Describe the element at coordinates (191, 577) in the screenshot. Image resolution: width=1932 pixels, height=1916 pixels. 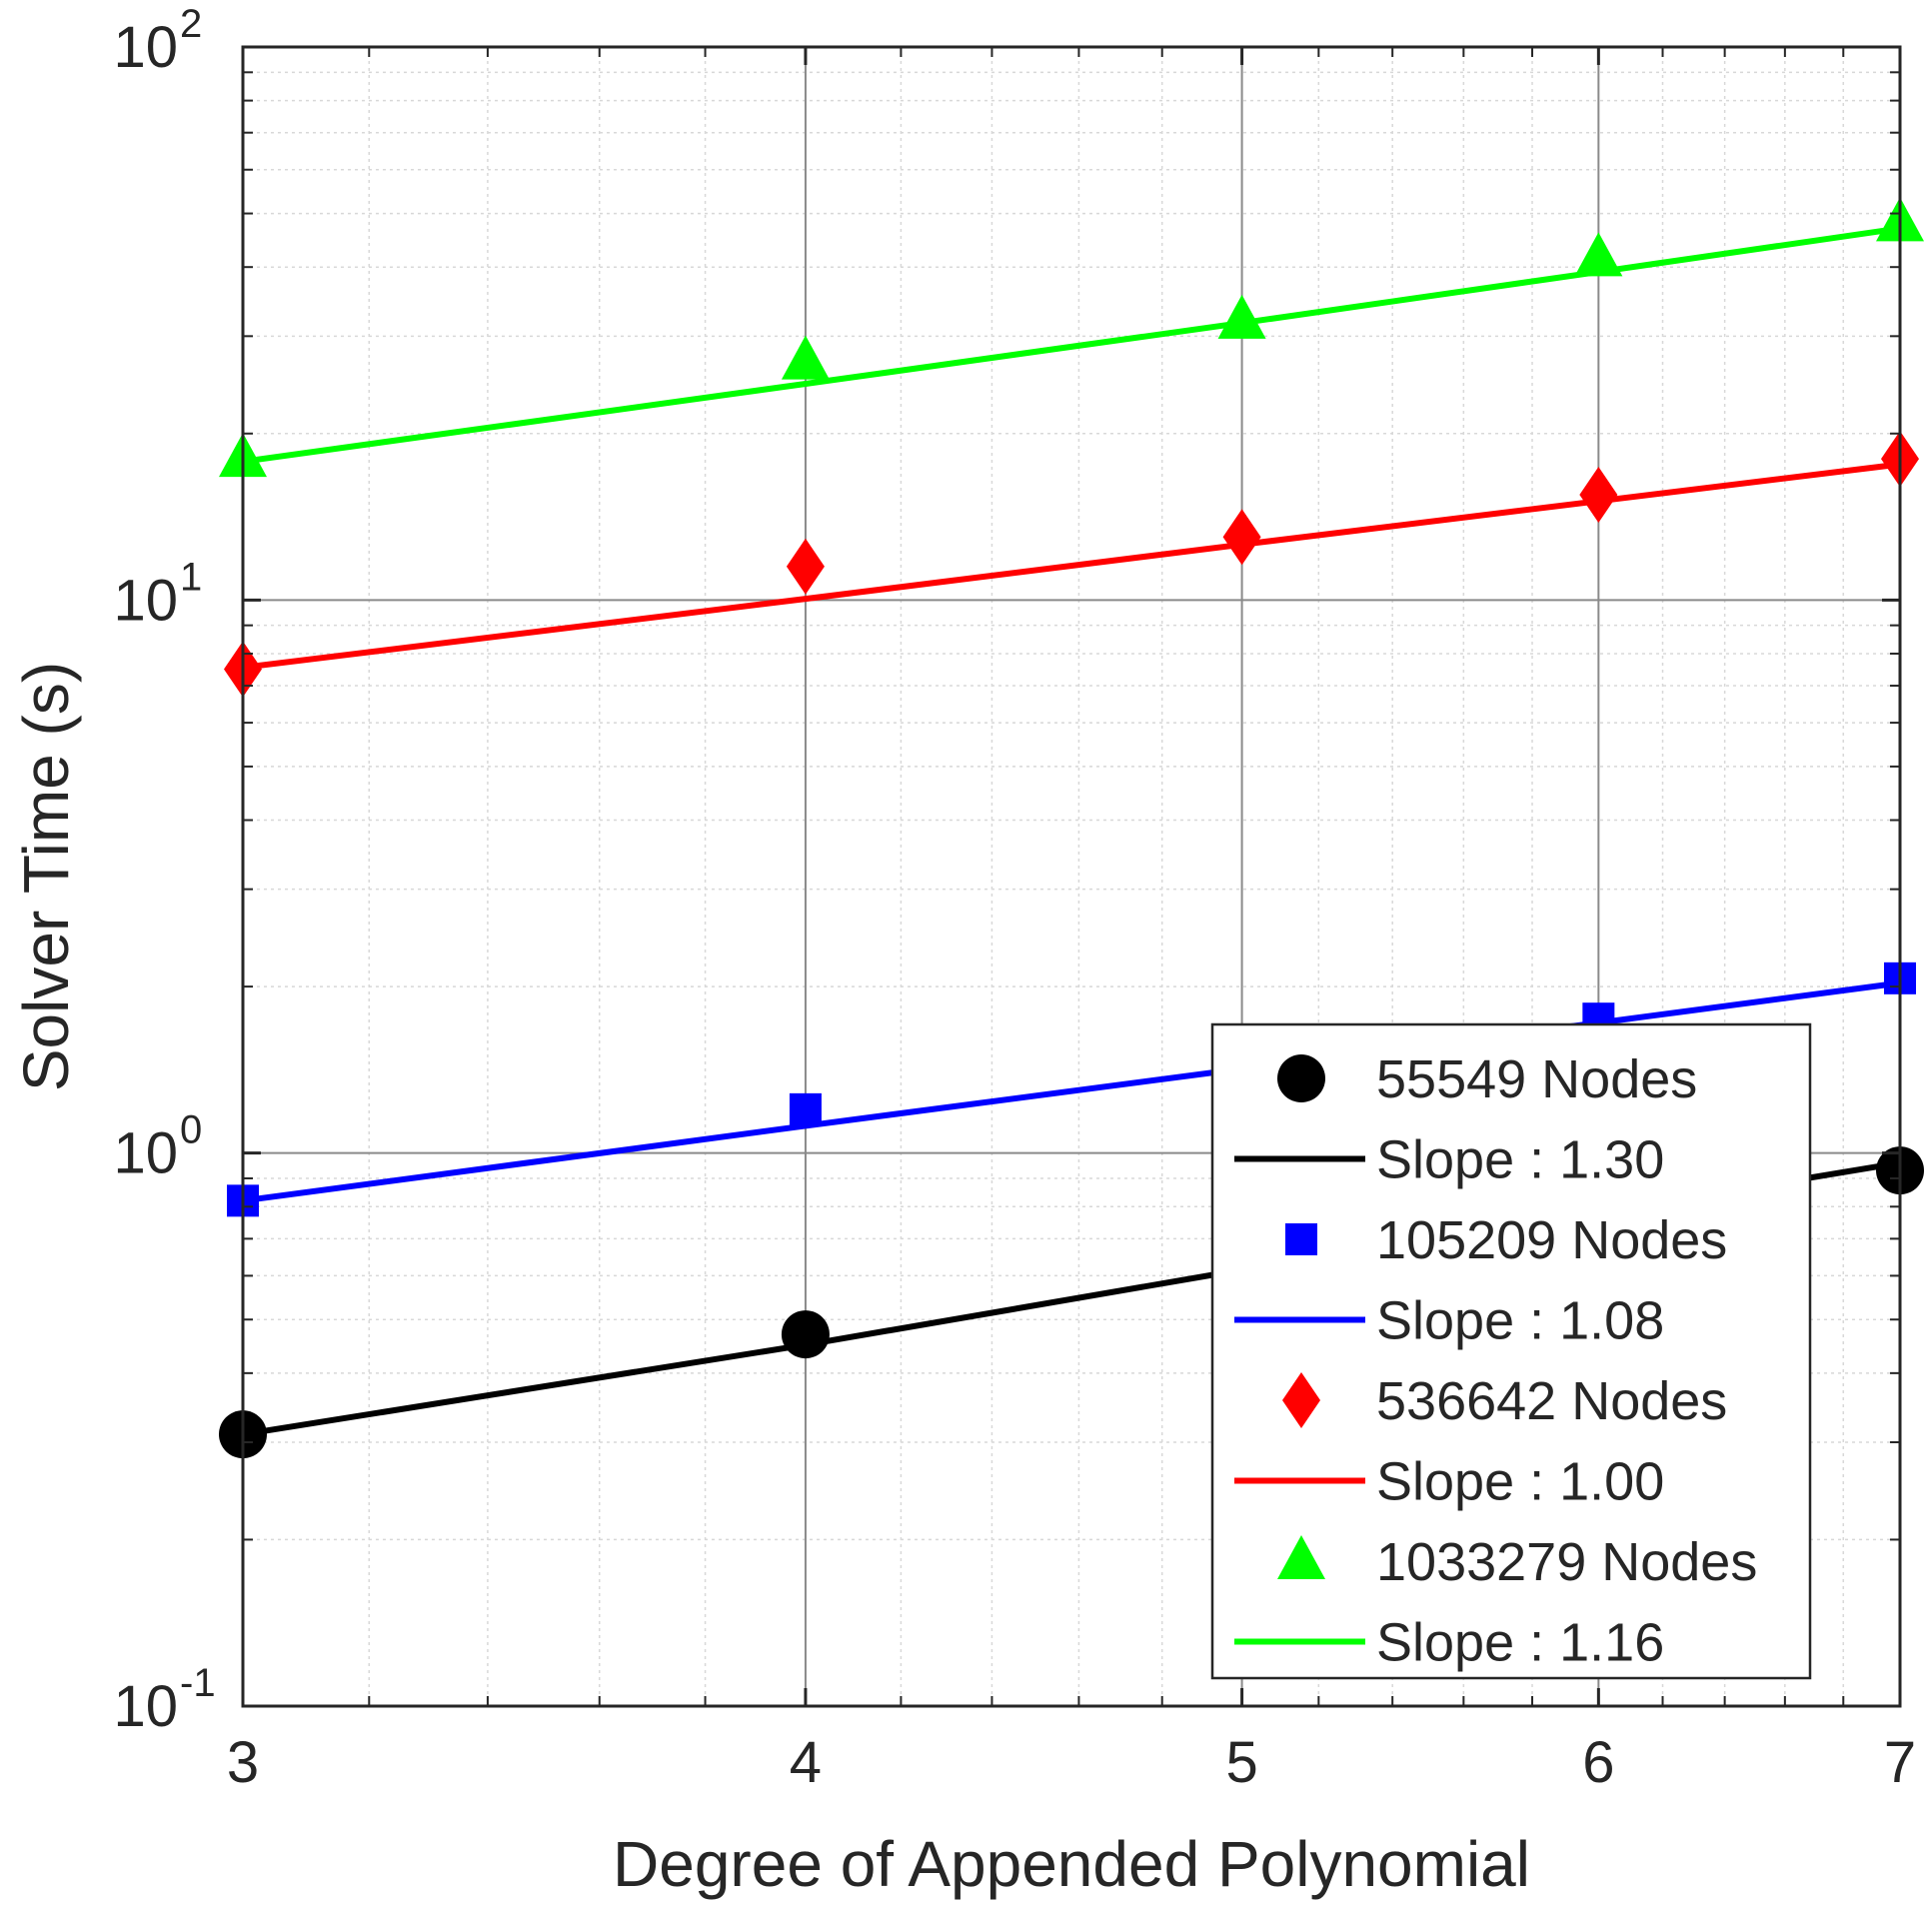
I see `y-tick-exponent: 1` at that location.